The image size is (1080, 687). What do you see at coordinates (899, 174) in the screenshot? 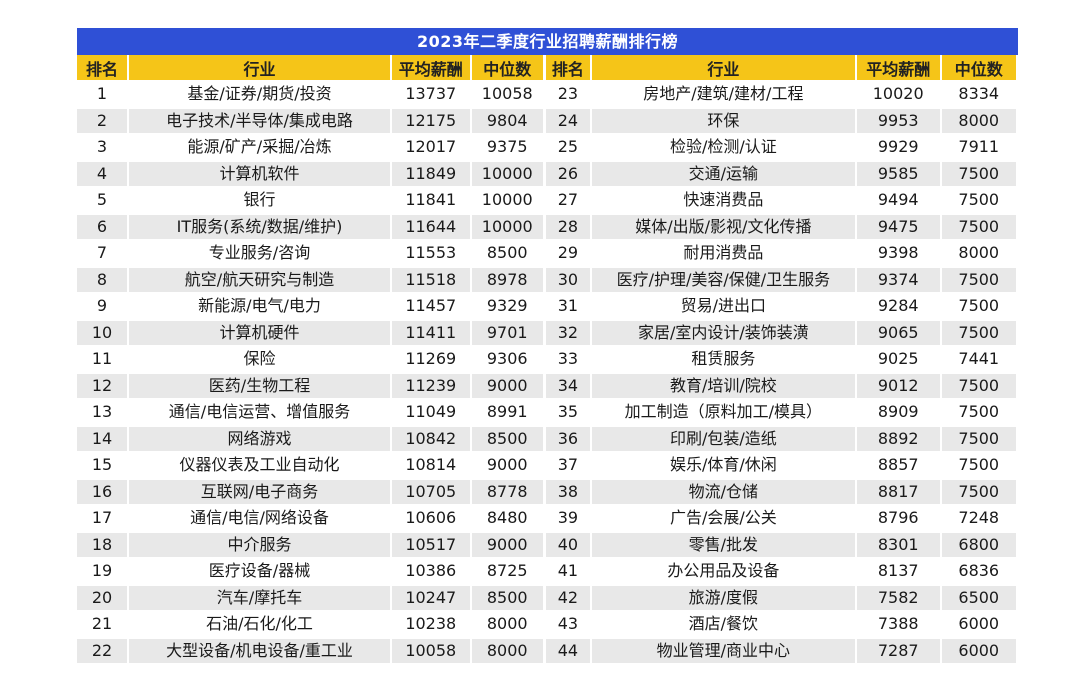
I see `cell-avg-right: 9585` at bounding box center [899, 174].